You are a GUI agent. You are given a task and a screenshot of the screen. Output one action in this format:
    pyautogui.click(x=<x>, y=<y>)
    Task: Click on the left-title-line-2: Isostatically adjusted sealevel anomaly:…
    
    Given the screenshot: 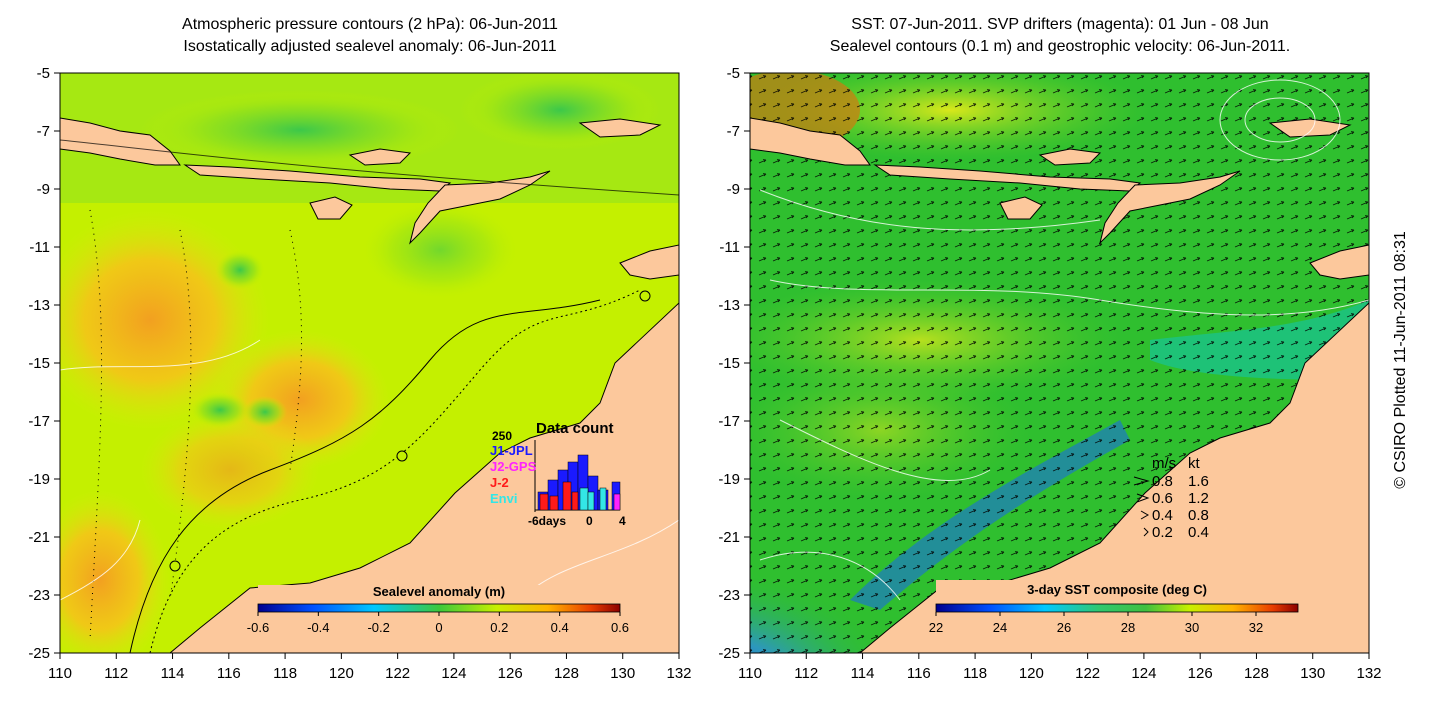 What is the action you would take?
    pyautogui.click(x=370, y=46)
    